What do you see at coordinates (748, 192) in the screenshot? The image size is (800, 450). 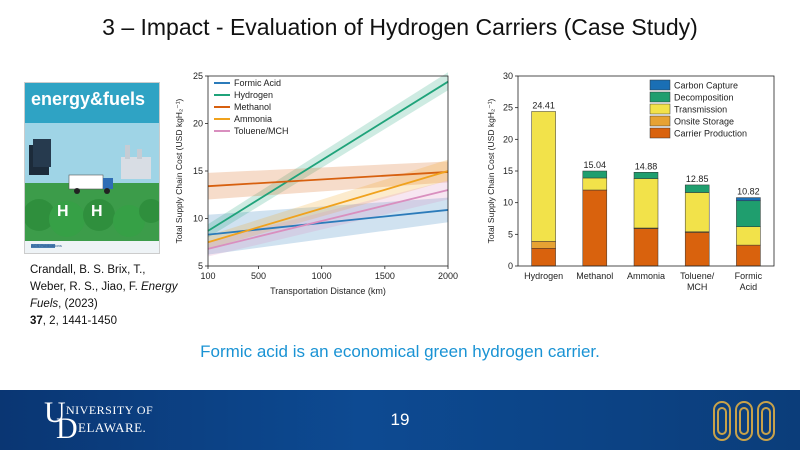 I see `bar-total-label: 10.82` at bounding box center [748, 192].